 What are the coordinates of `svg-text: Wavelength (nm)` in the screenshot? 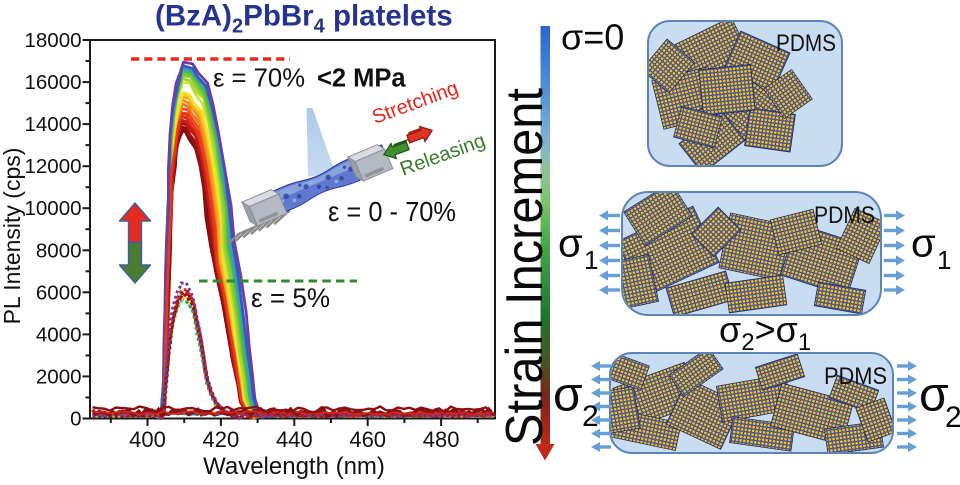 It's located at (294, 466).